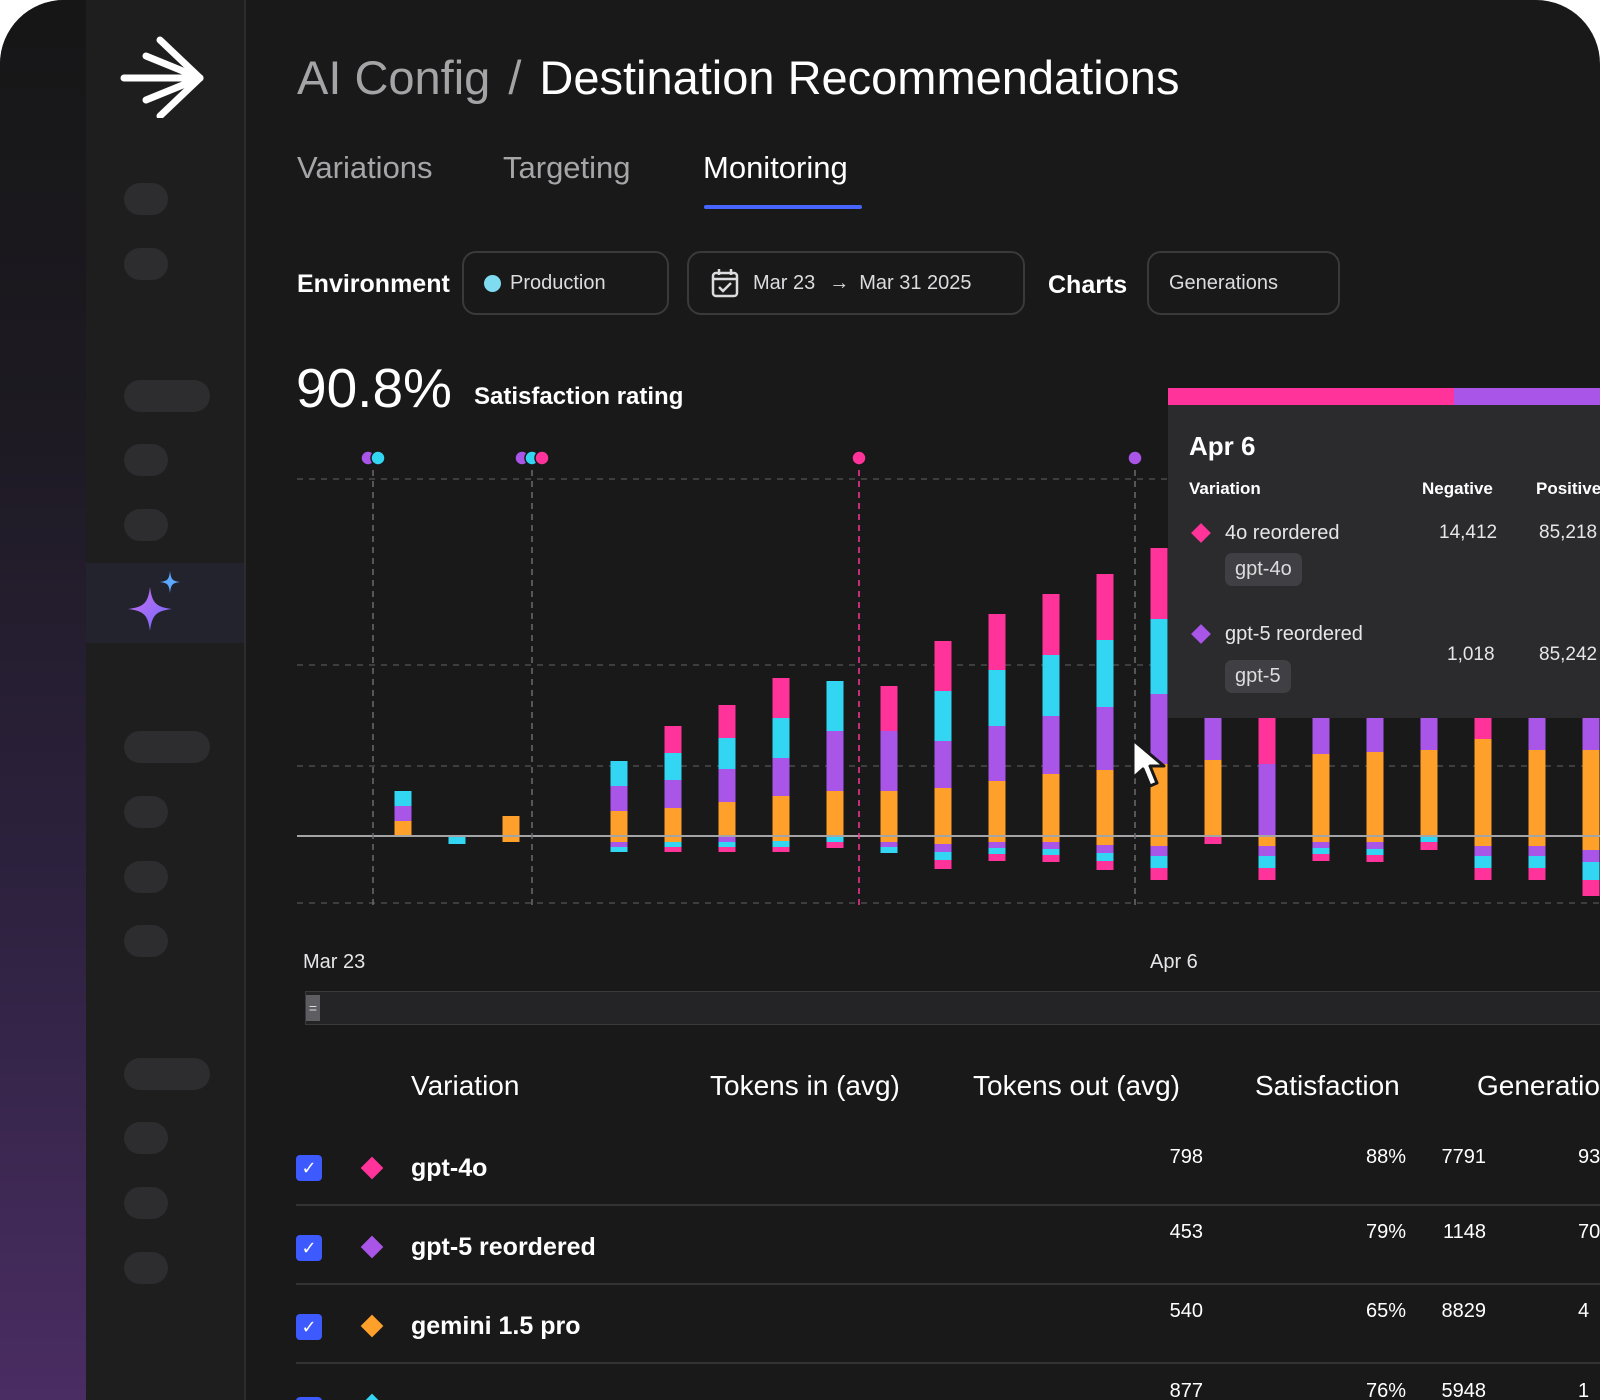  Describe the element at coordinates (465, 1085) in the screenshot. I see `column-header-variation: Variation` at that location.